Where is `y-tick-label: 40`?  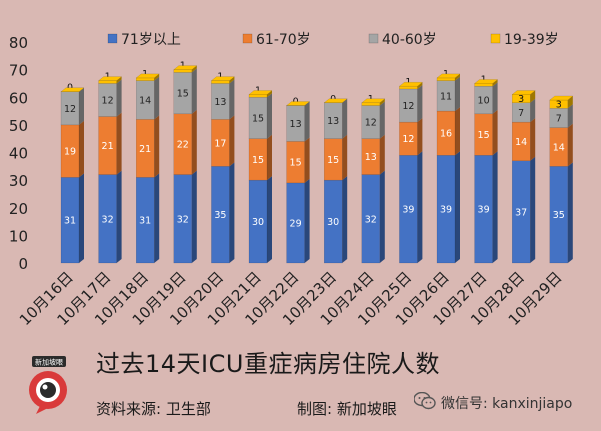
y-tick-label: 40 is located at coordinates (18, 154).